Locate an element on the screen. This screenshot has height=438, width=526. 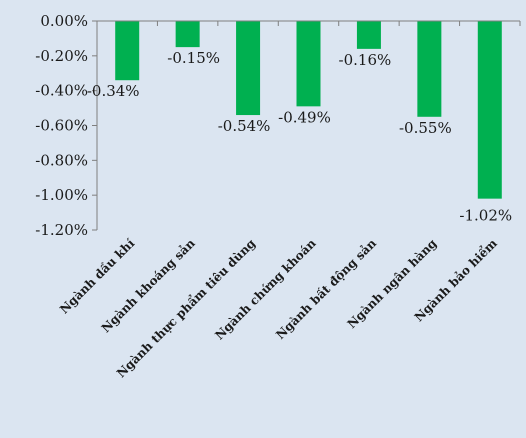
data-label: -0.34% is located at coordinates (113, 91).